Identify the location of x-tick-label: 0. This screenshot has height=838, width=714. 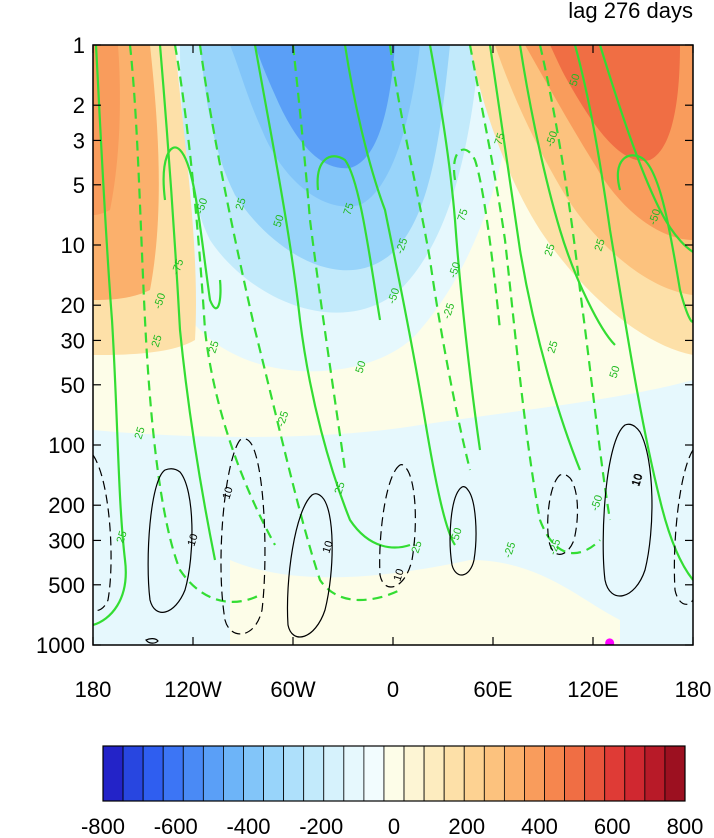
(393, 689).